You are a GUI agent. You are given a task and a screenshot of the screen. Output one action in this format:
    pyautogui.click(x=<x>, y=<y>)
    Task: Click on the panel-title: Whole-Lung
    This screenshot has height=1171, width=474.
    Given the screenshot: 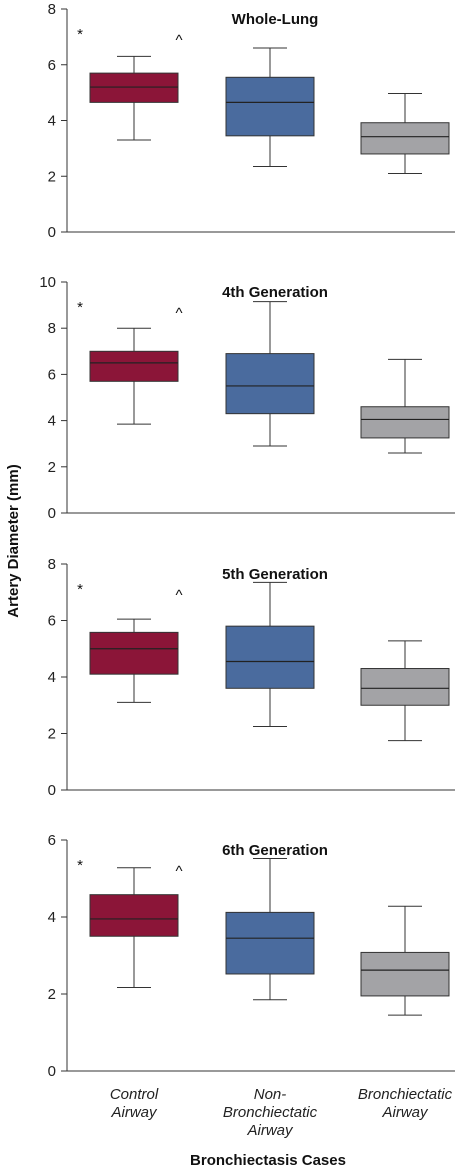 What is the action you would take?
    pyautogui.click(x=275, y=19)
    